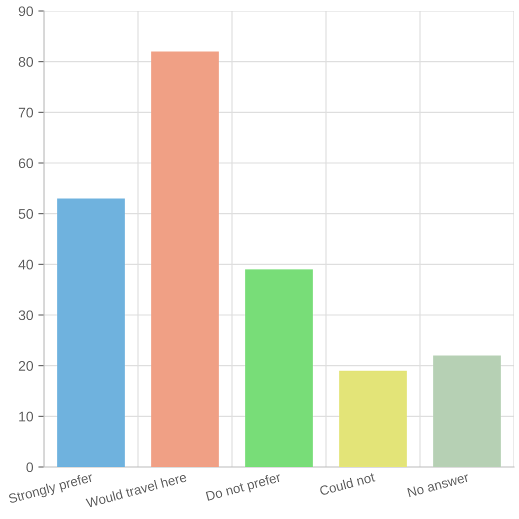 The image size is (519, 519). I want to click on x-tick-label: Do not prefer, so click(244, 488).